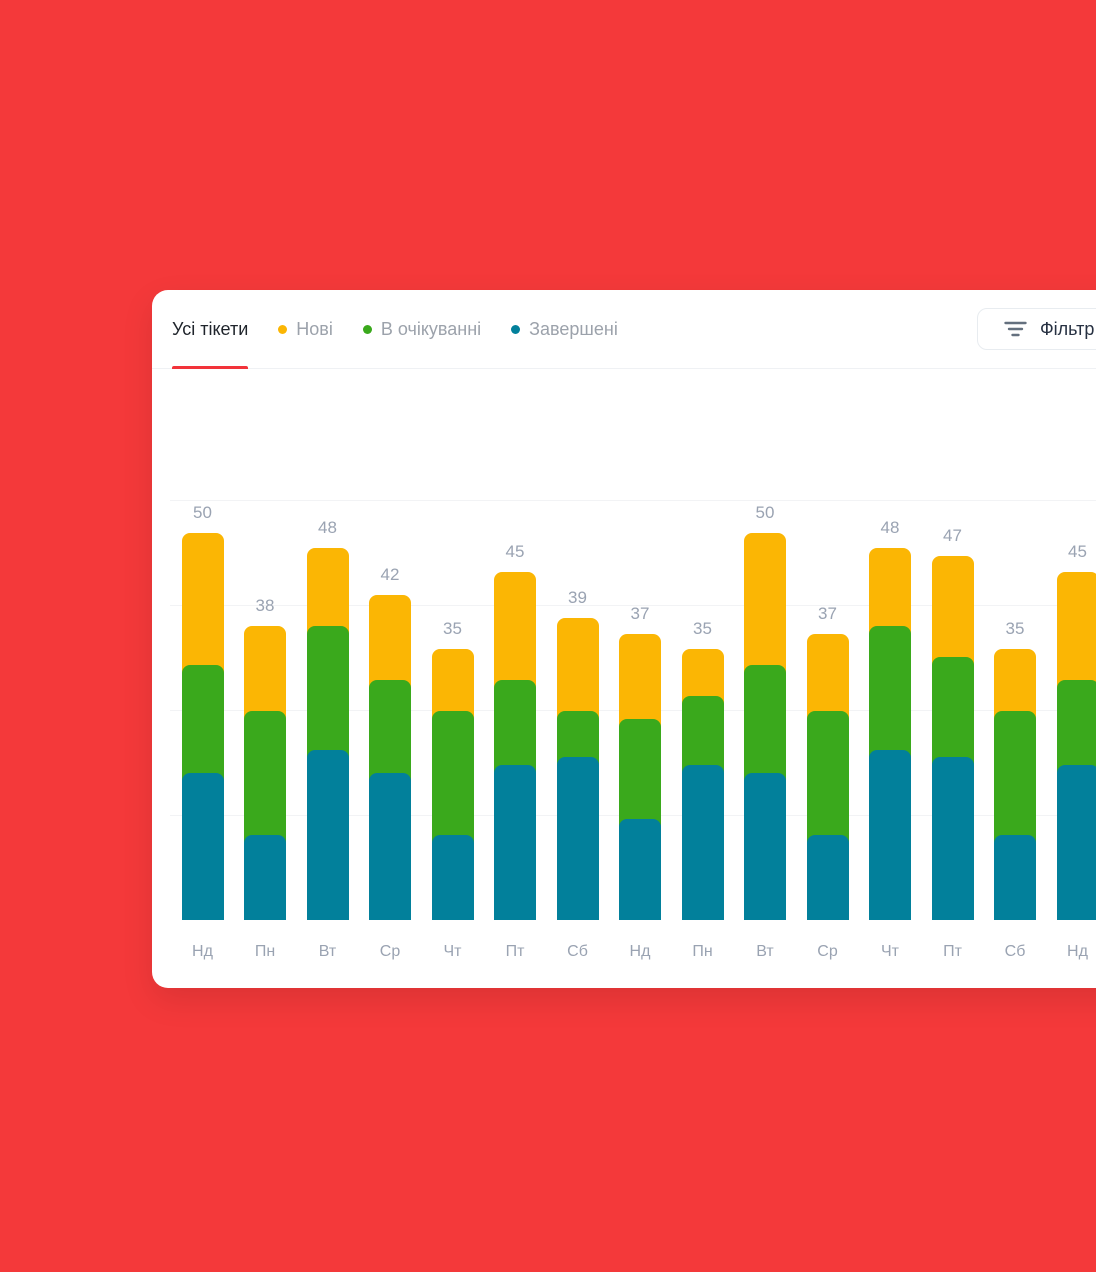 This screenshot has width=1096, height=1272. What do you see at coordinates (1067, 328) in the screenshot?
I see `filter-button-label: Фільтр` at bounding box center [1067, 328].